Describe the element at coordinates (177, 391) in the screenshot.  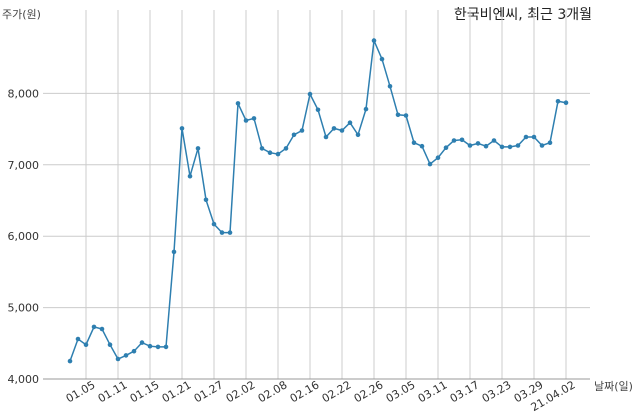
I see `x-tick-label: 01.21` at that location.